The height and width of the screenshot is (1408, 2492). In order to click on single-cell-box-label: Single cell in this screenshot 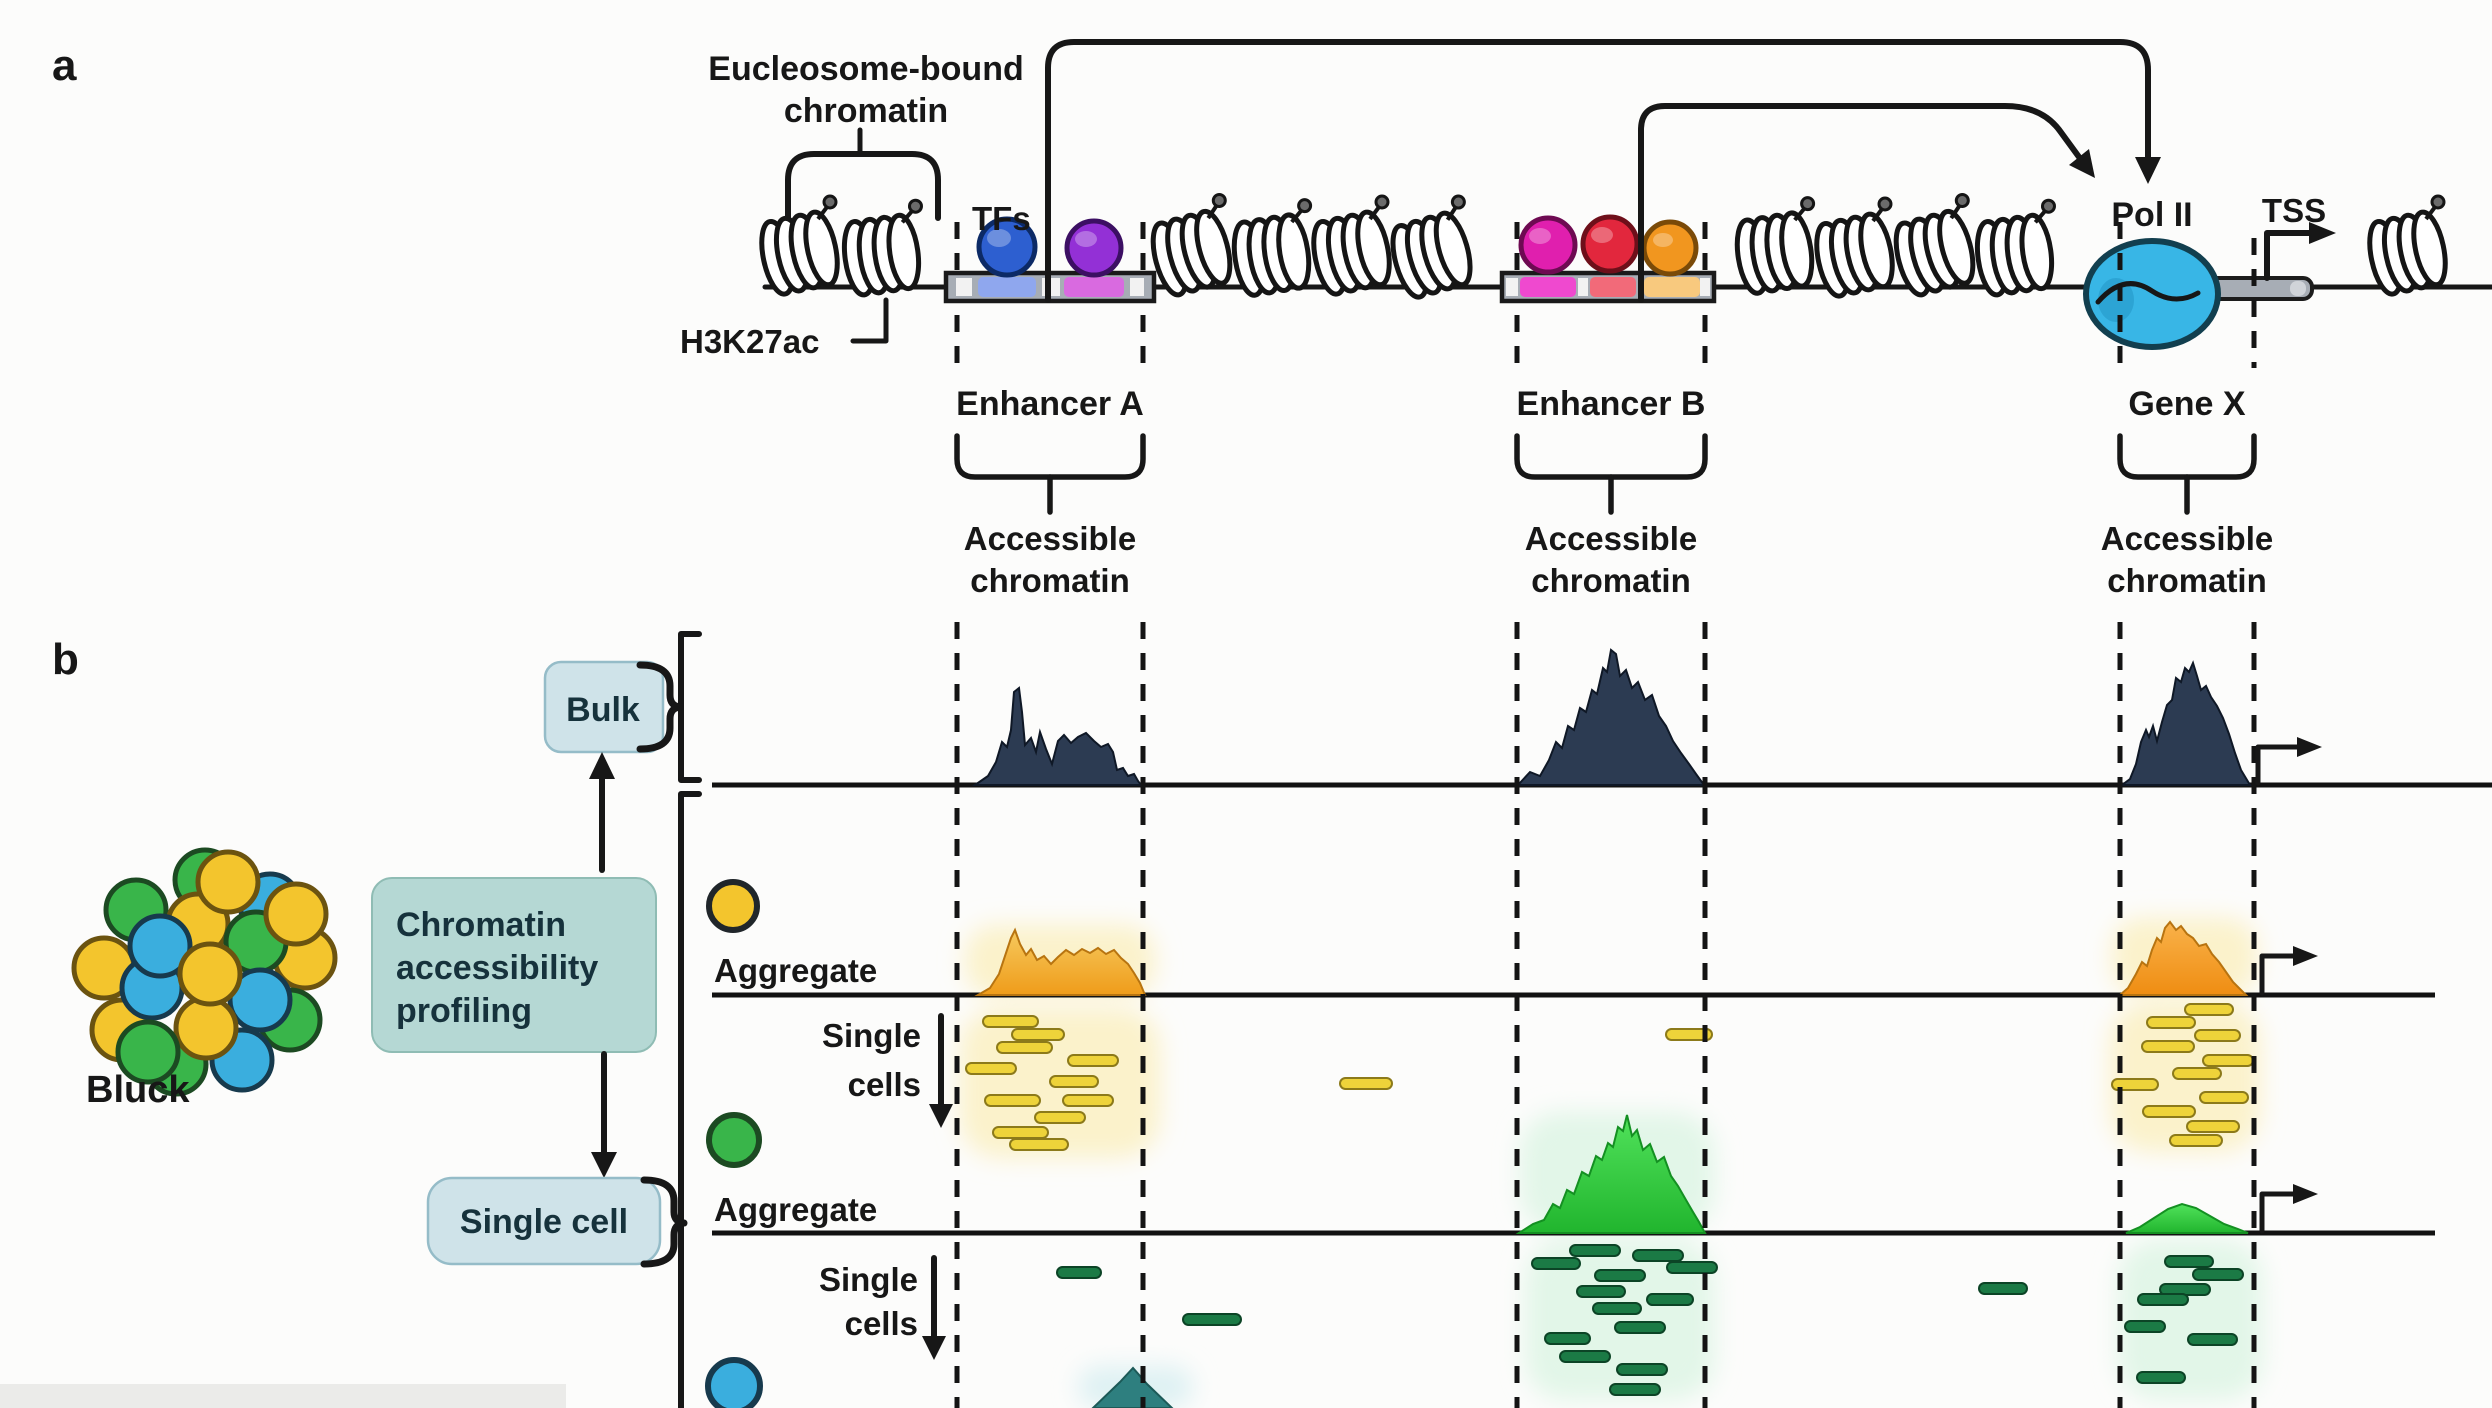, I will do `click(544, 1222)`.